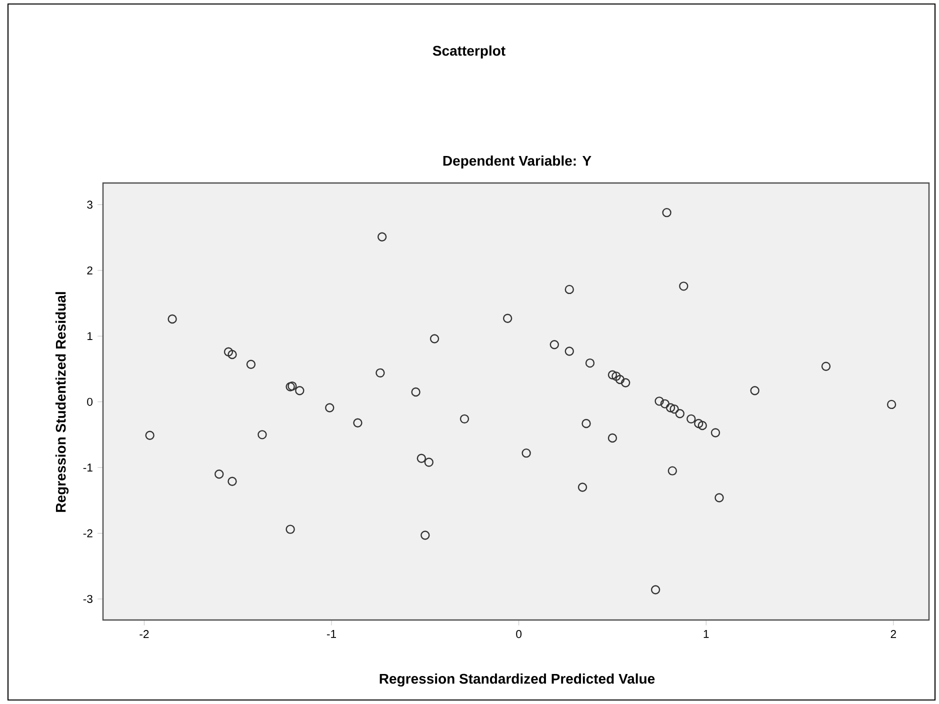  I want to click on x-tick-label: -1, so click(331, 634).